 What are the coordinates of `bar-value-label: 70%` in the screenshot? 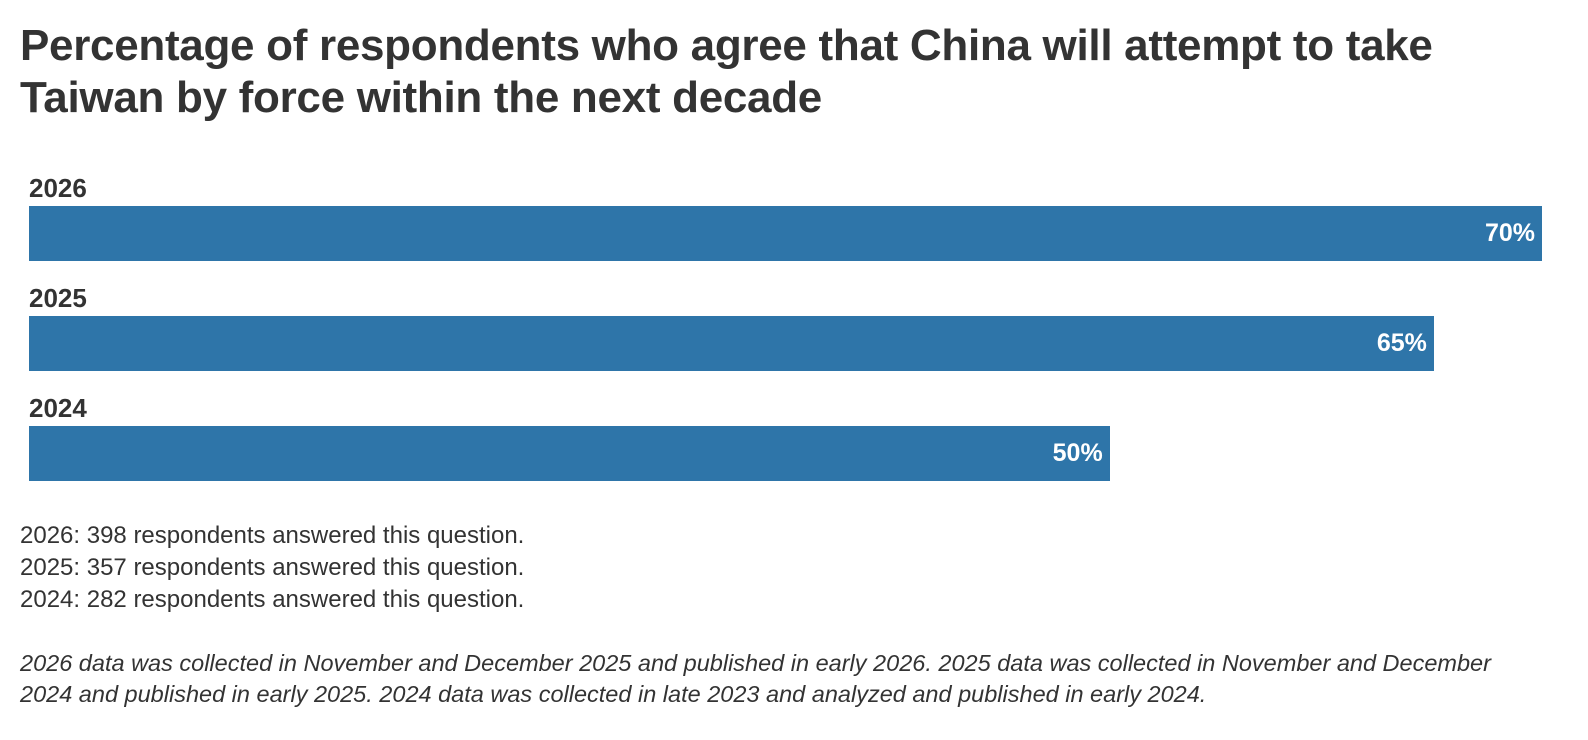 It's located at (1509, 233).